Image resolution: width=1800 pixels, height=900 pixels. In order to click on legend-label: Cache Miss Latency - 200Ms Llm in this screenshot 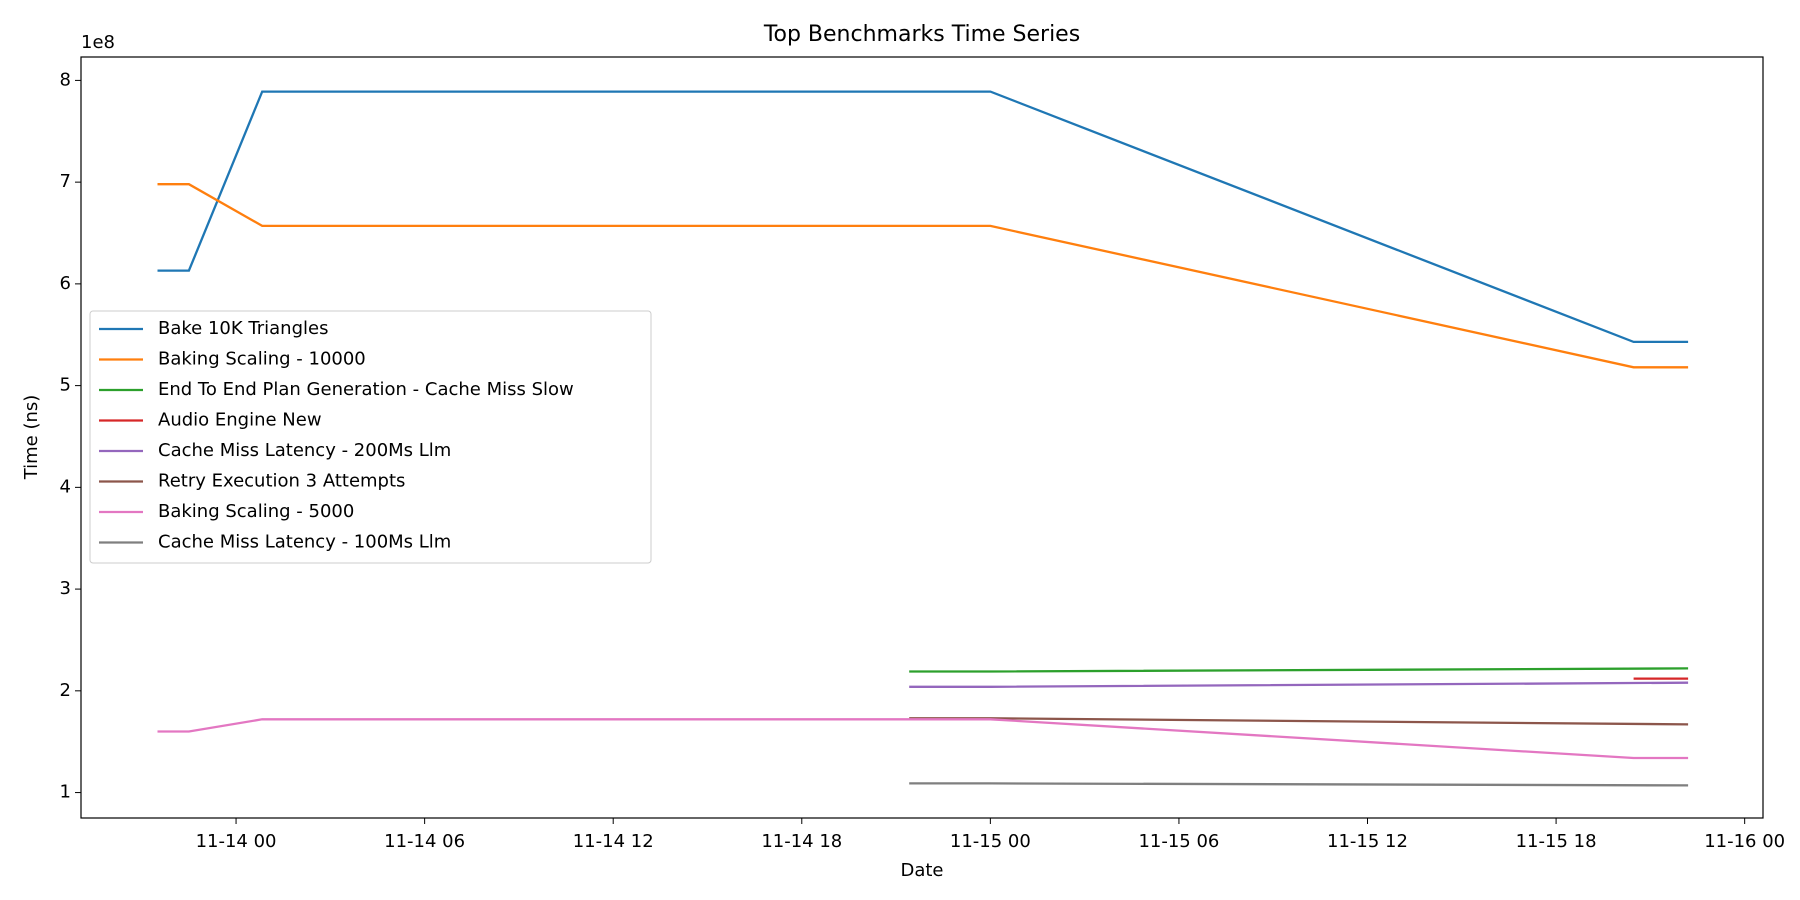, I will do `click(304, 450)`.